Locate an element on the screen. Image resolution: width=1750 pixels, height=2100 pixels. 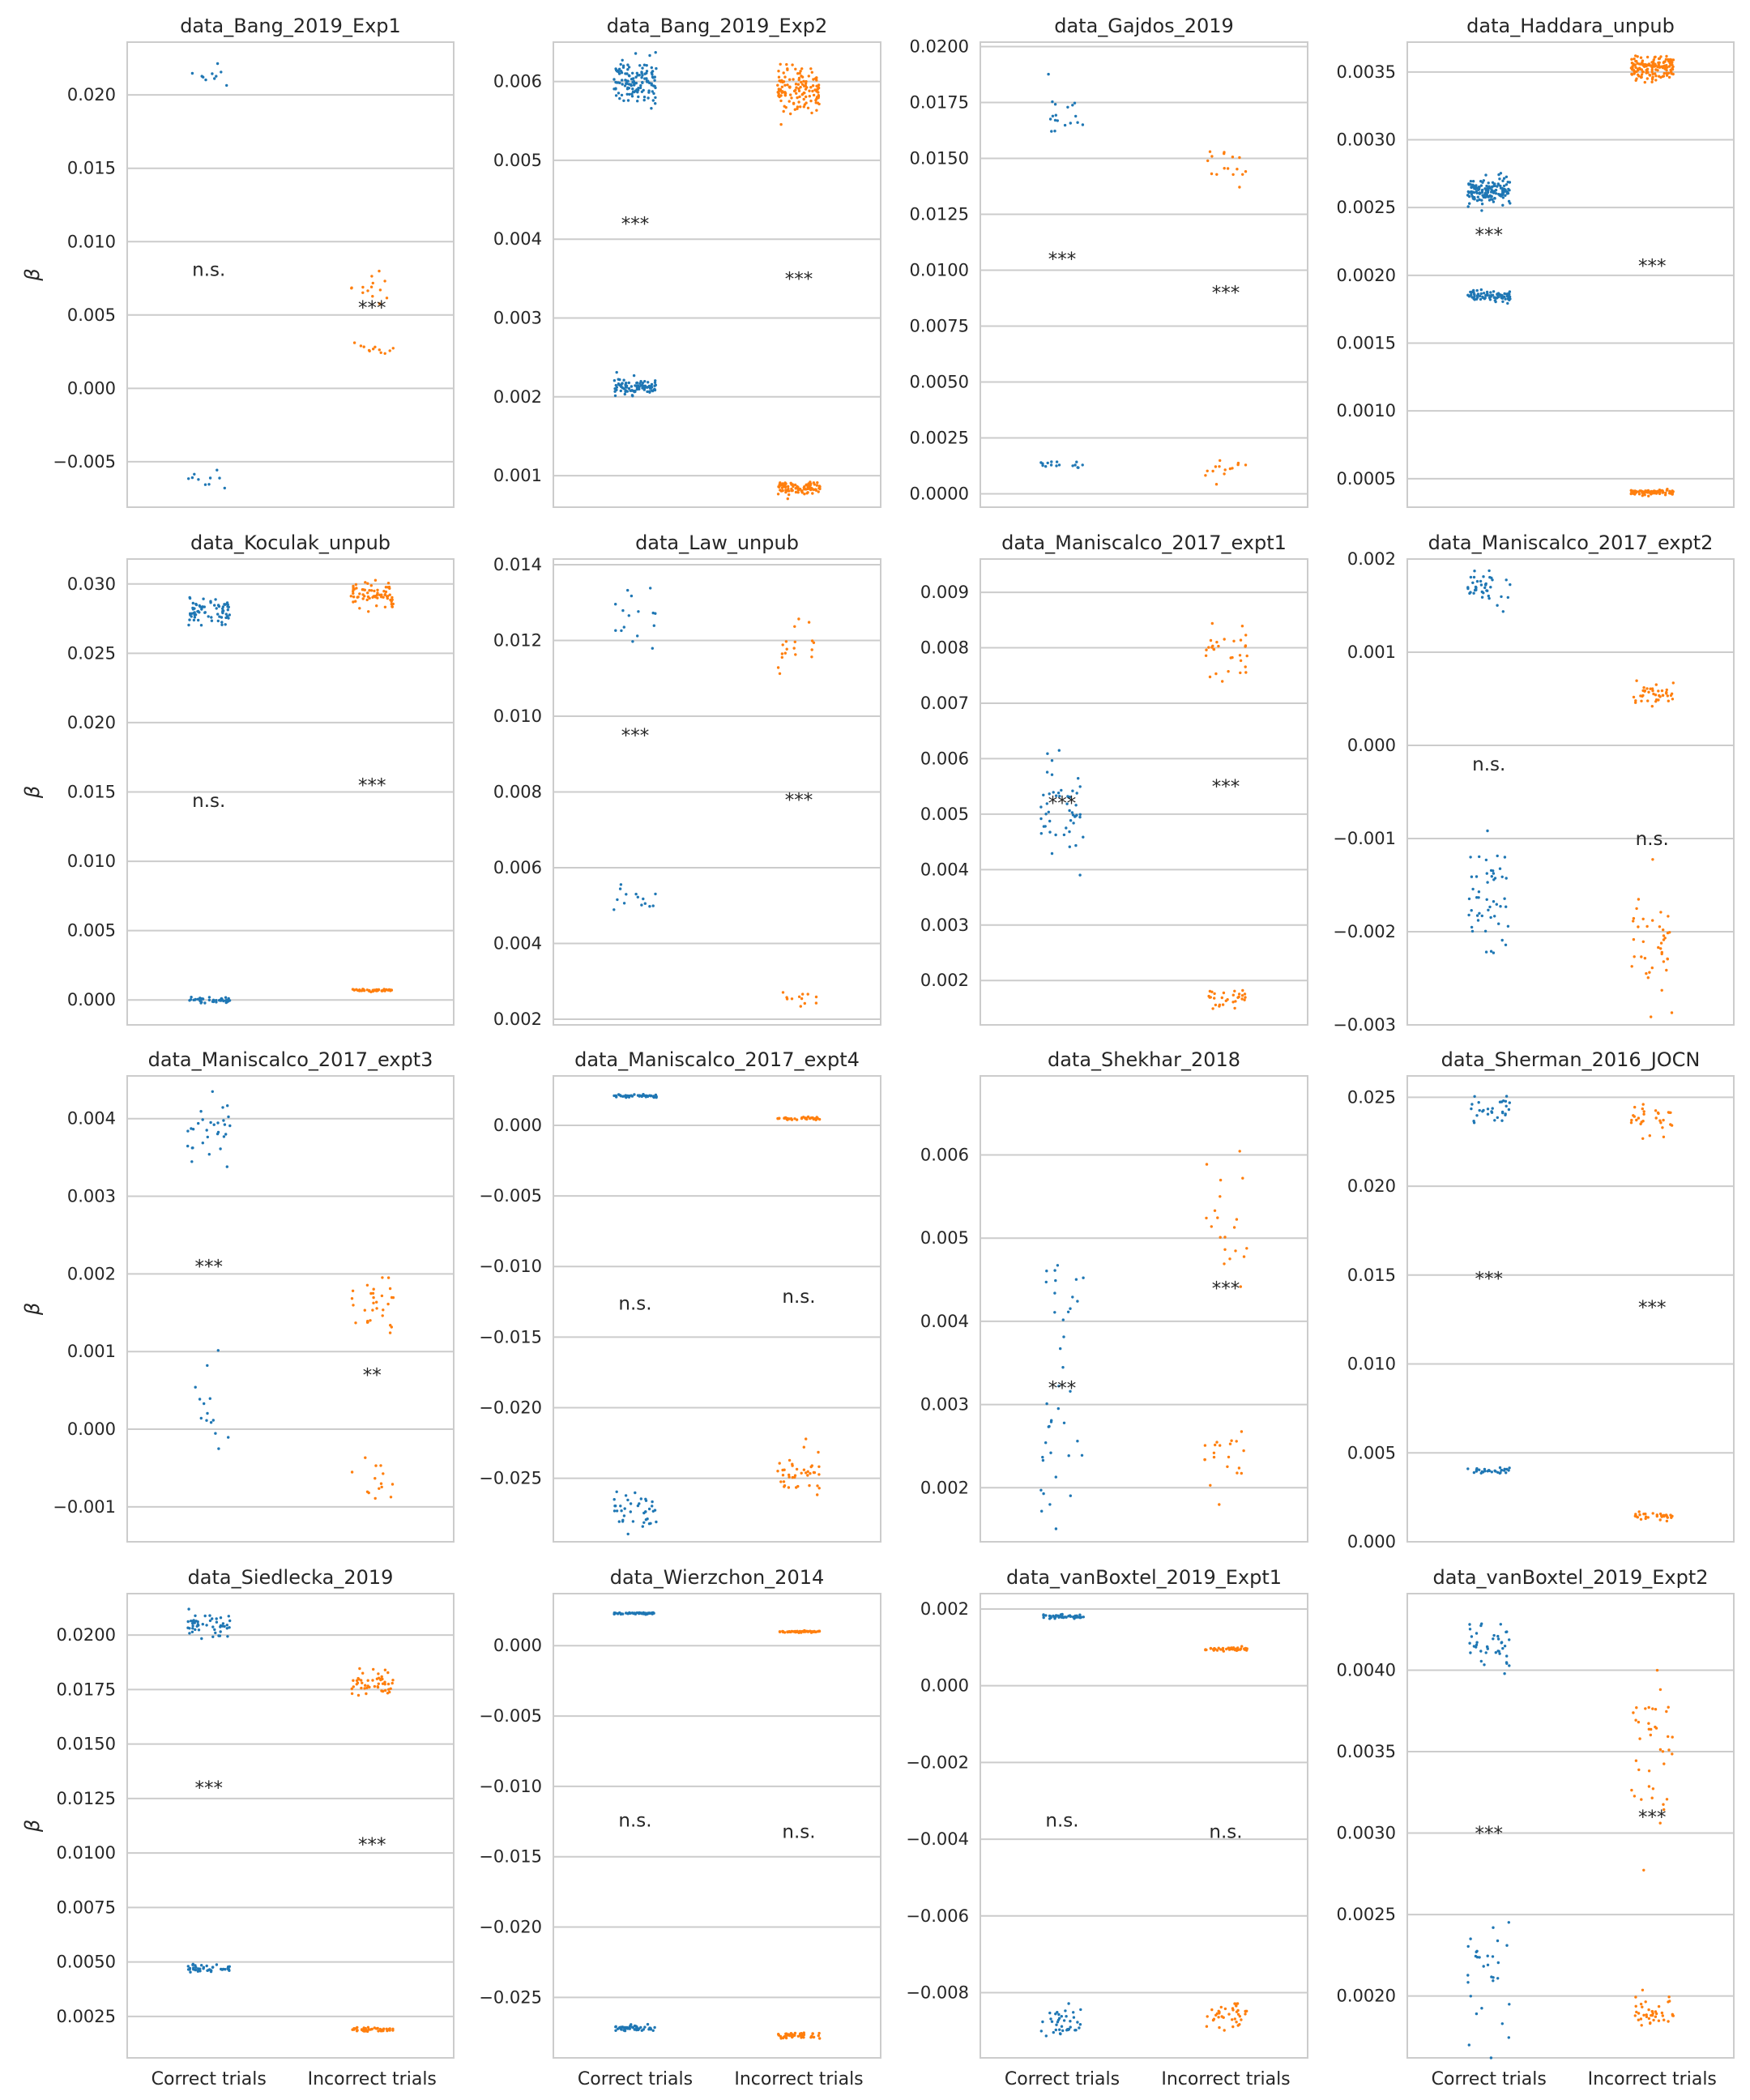
y-axis-label: β is located at coordinates (32, 1309).